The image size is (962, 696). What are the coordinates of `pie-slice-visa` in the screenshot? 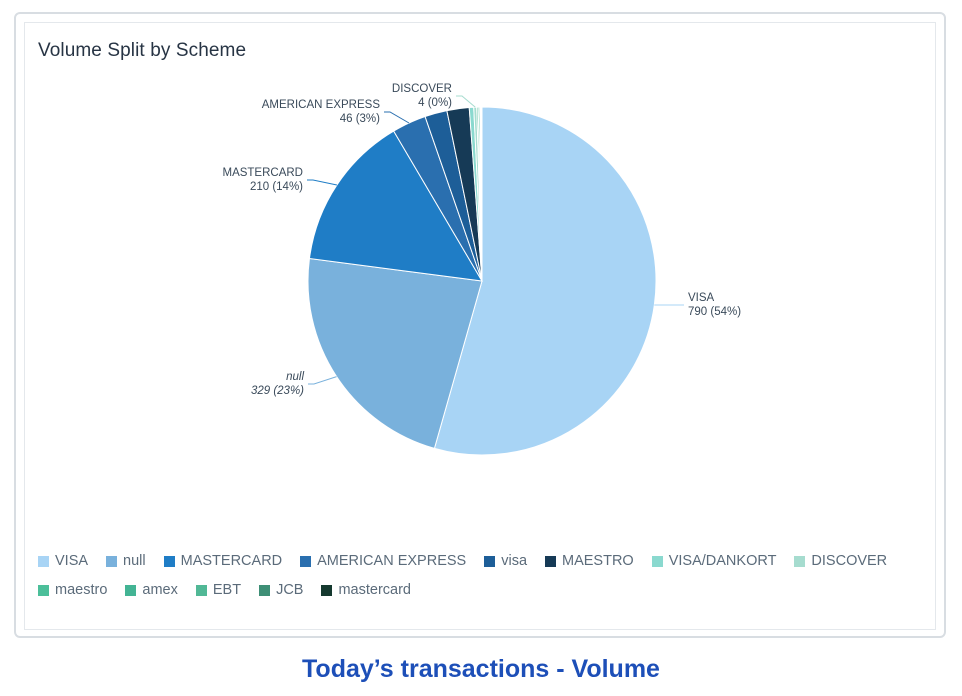 It's located at (545, 281).